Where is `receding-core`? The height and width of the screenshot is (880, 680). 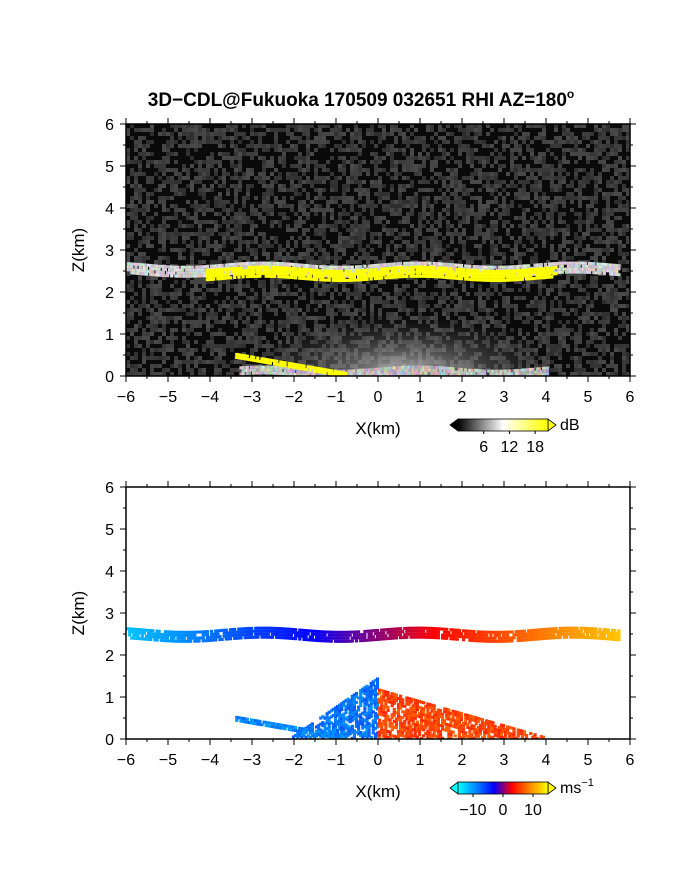 receding-core is located at coordinates (461, 713).